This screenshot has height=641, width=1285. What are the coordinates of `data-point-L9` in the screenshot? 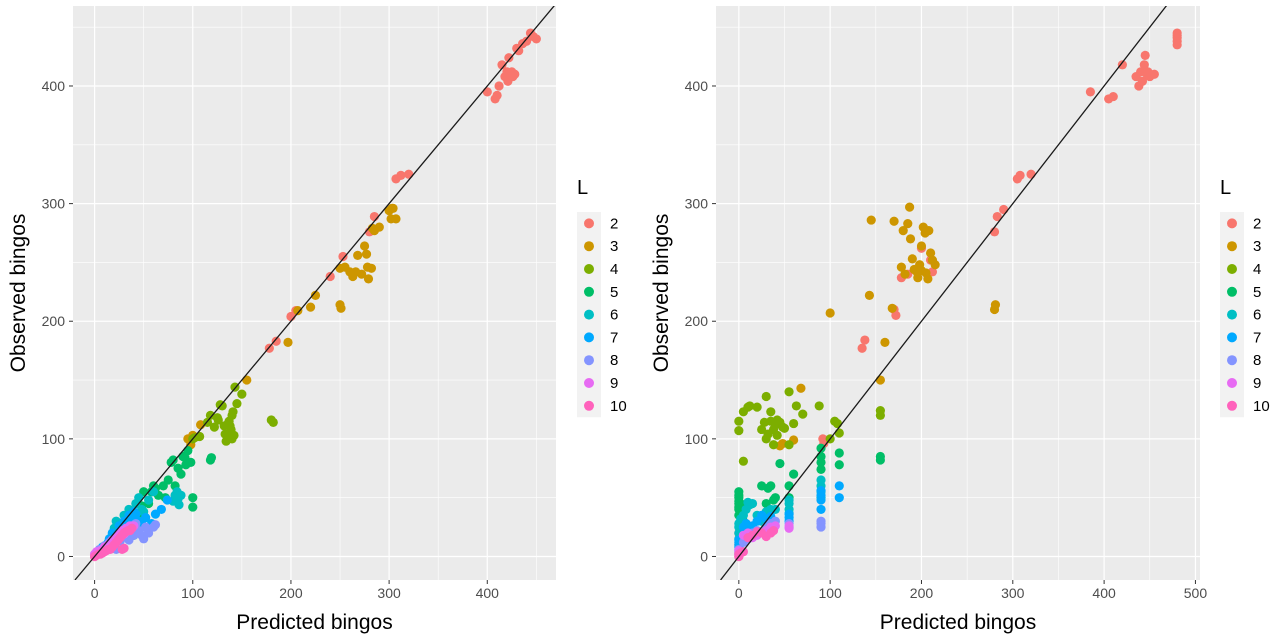 It's located at (789, 526).